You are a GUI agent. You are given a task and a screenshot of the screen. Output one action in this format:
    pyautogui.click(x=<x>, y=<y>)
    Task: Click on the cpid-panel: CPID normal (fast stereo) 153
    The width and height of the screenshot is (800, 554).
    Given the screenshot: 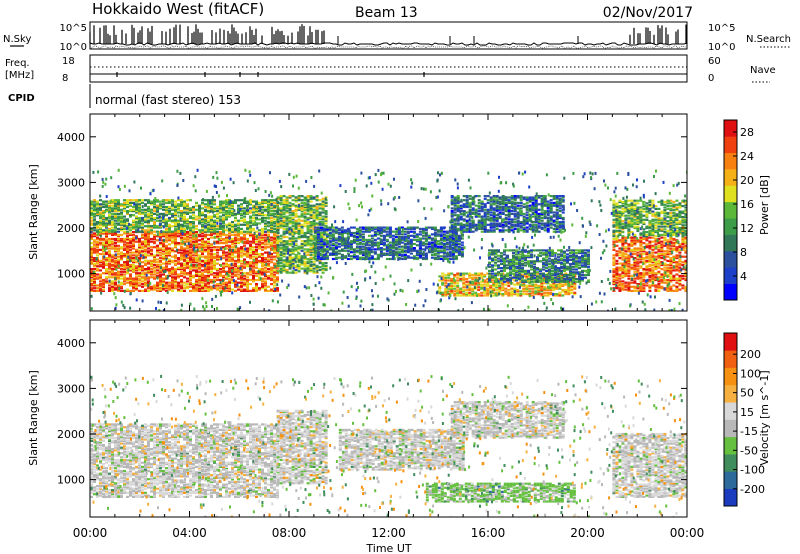 What is the action you would take?
    pyautogui.click(x=124, y=96)
    